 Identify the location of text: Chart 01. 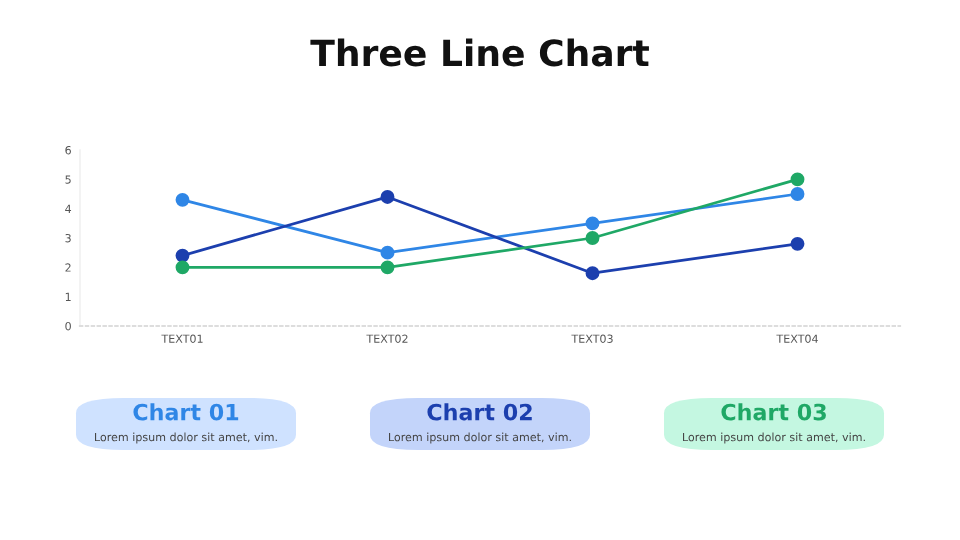
(186, 412).